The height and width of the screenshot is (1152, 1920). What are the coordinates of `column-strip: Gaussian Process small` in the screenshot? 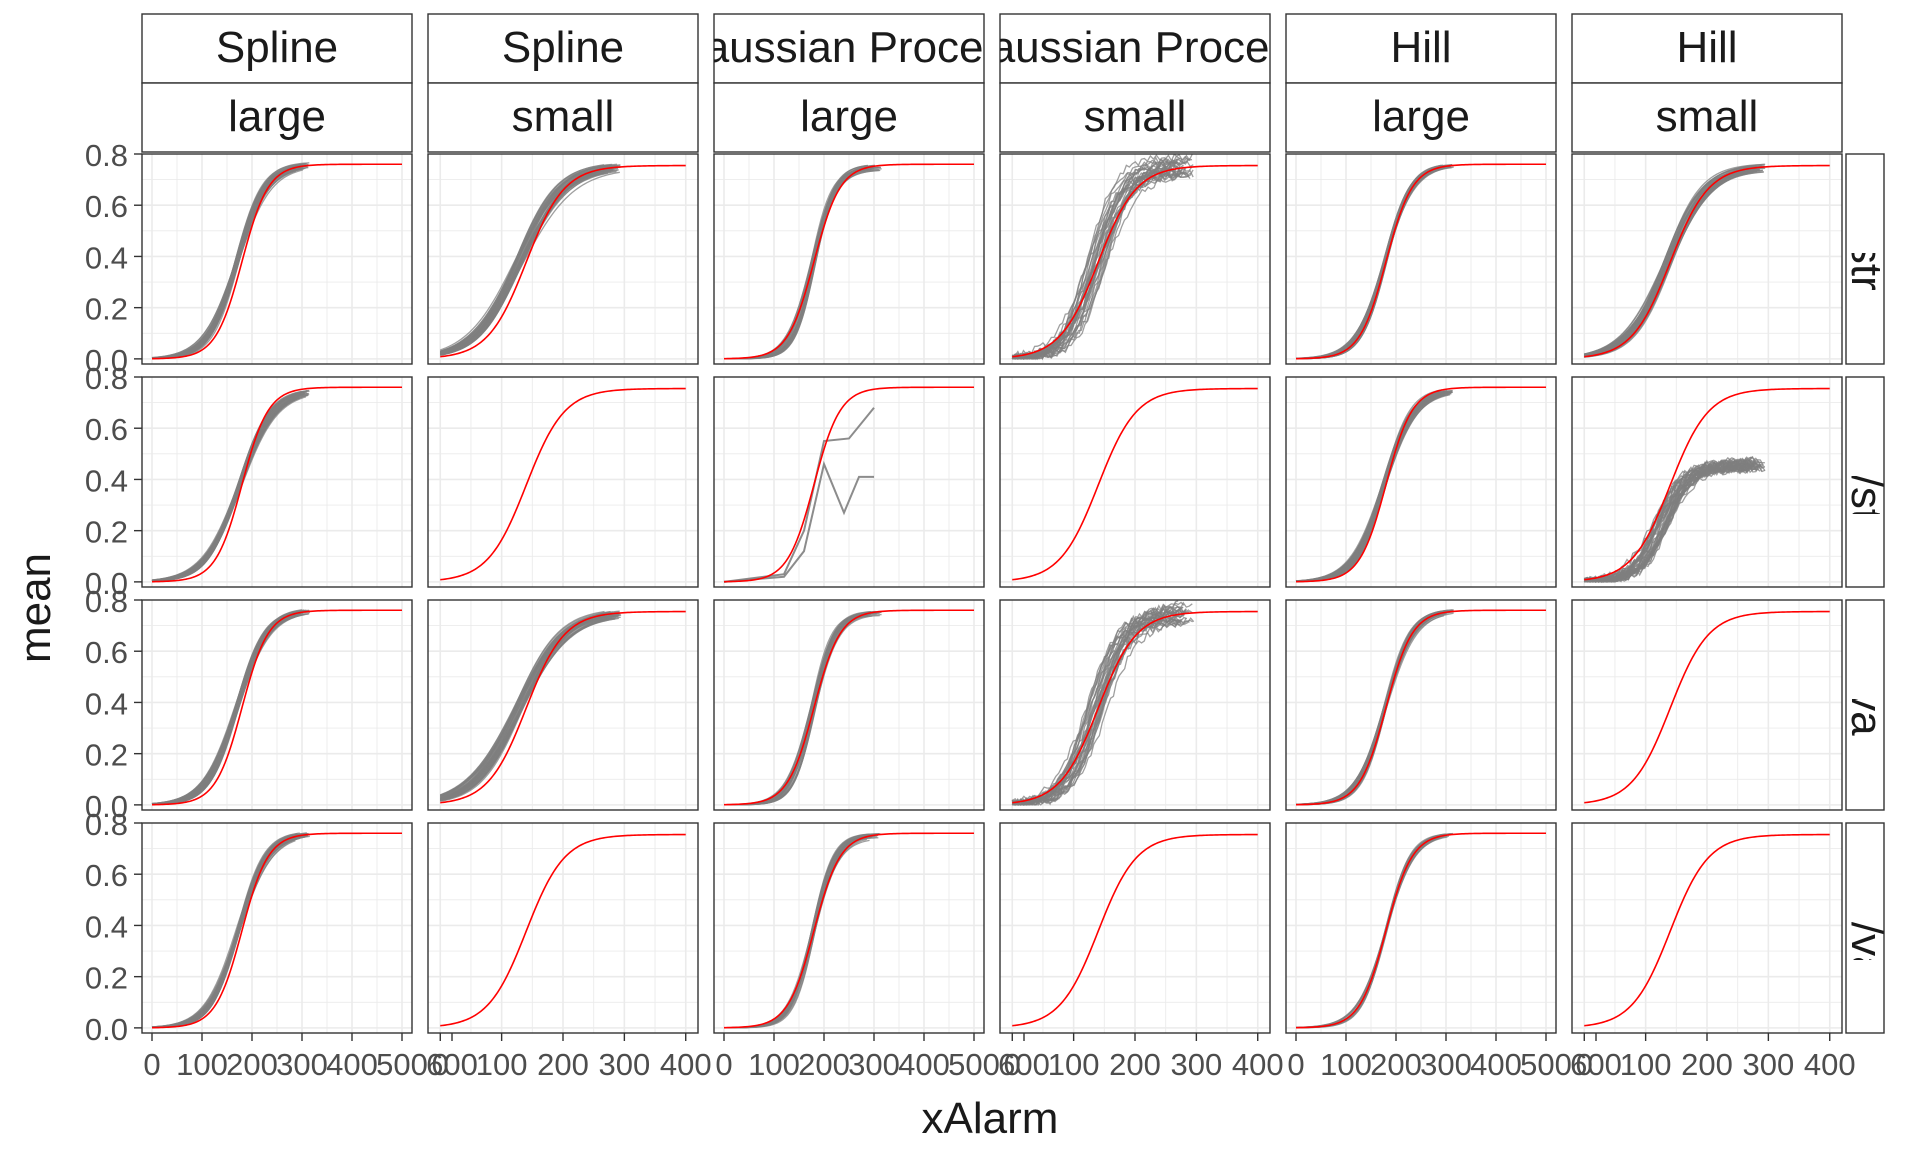 It's located at (1134, 83).